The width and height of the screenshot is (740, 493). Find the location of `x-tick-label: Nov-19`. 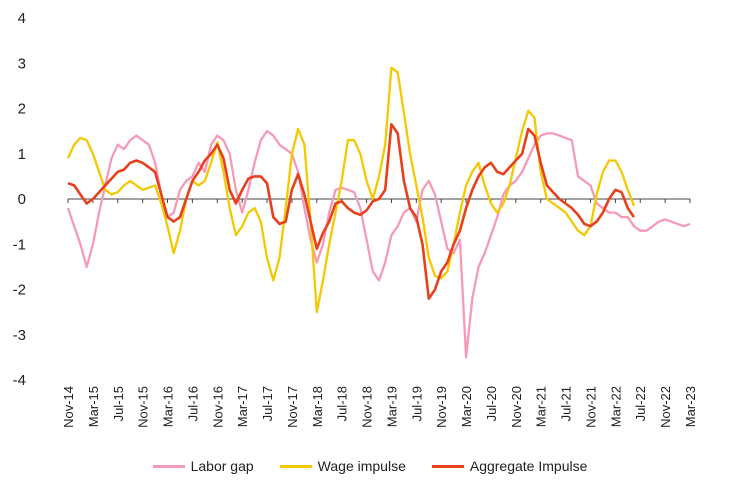

x-tick-label: Nov-19 is located at coordinates (441, 407).